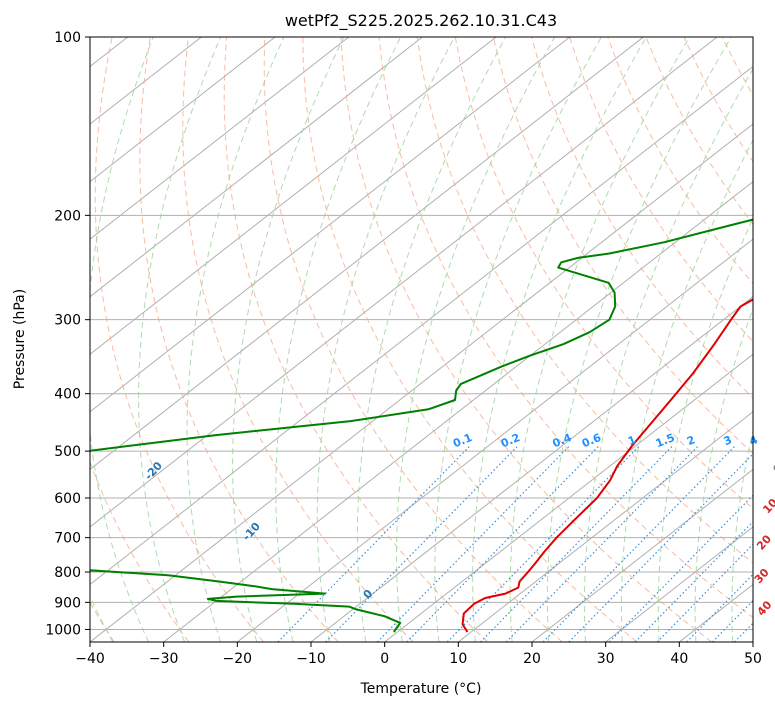  What do you see at coordinates (67, 499) in the screenshot?
I see `y-tick-label: 600` at bounding box center [67, 499].